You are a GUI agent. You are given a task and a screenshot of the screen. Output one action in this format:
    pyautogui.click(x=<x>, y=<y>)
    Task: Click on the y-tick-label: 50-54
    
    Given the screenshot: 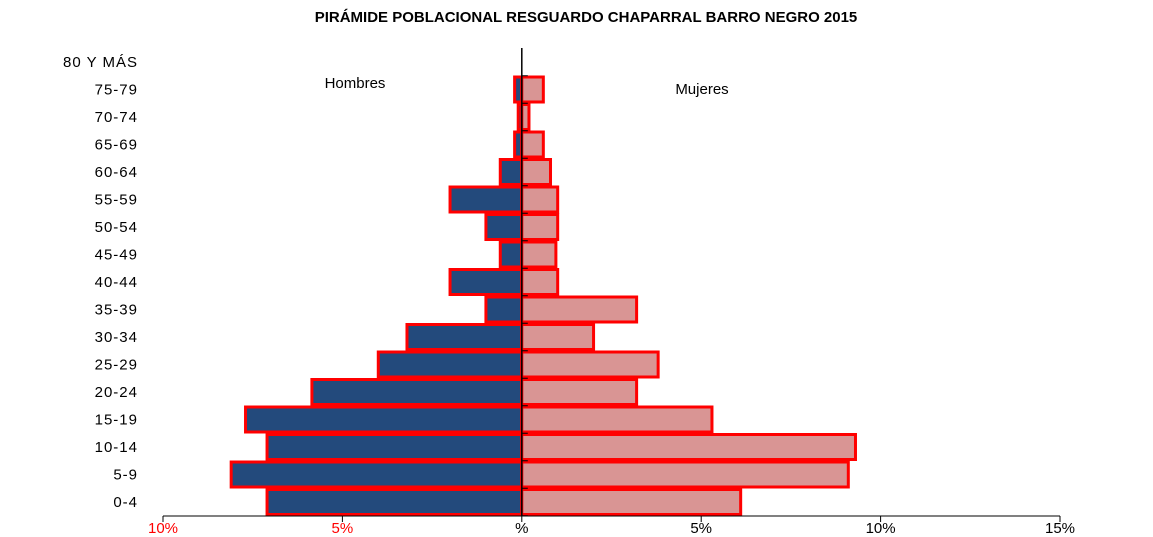 What is the action you would take?
    pyautogui.click(x=116, y=227)
    